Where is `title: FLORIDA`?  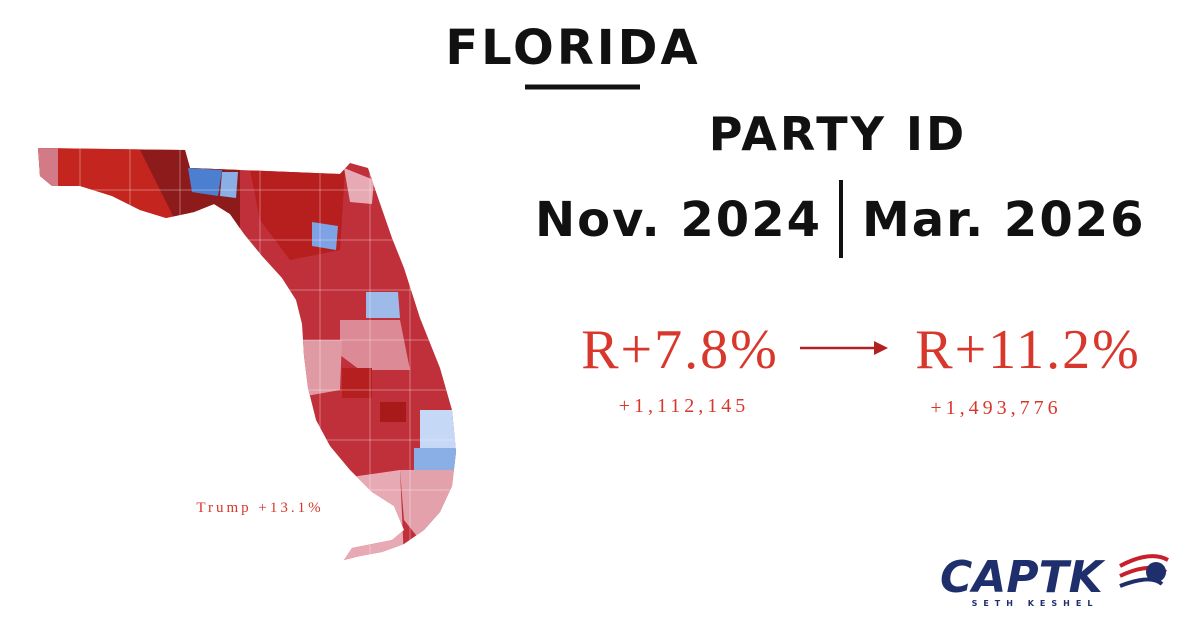 title: FLORIDA is located at coordinates (572, 48).